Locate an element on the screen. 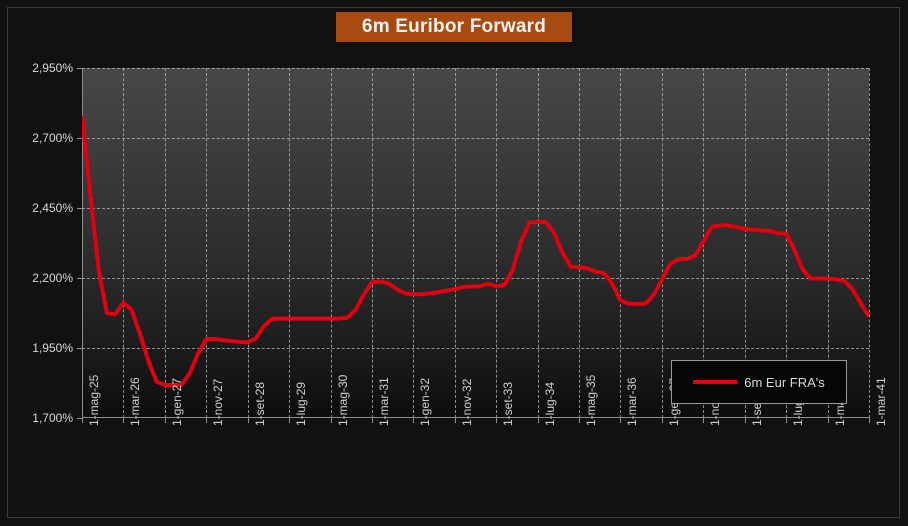 This screenshot has width=908, height=526. chart-title-band: 6m Euribor Forward is located at coordinates (454, 27).